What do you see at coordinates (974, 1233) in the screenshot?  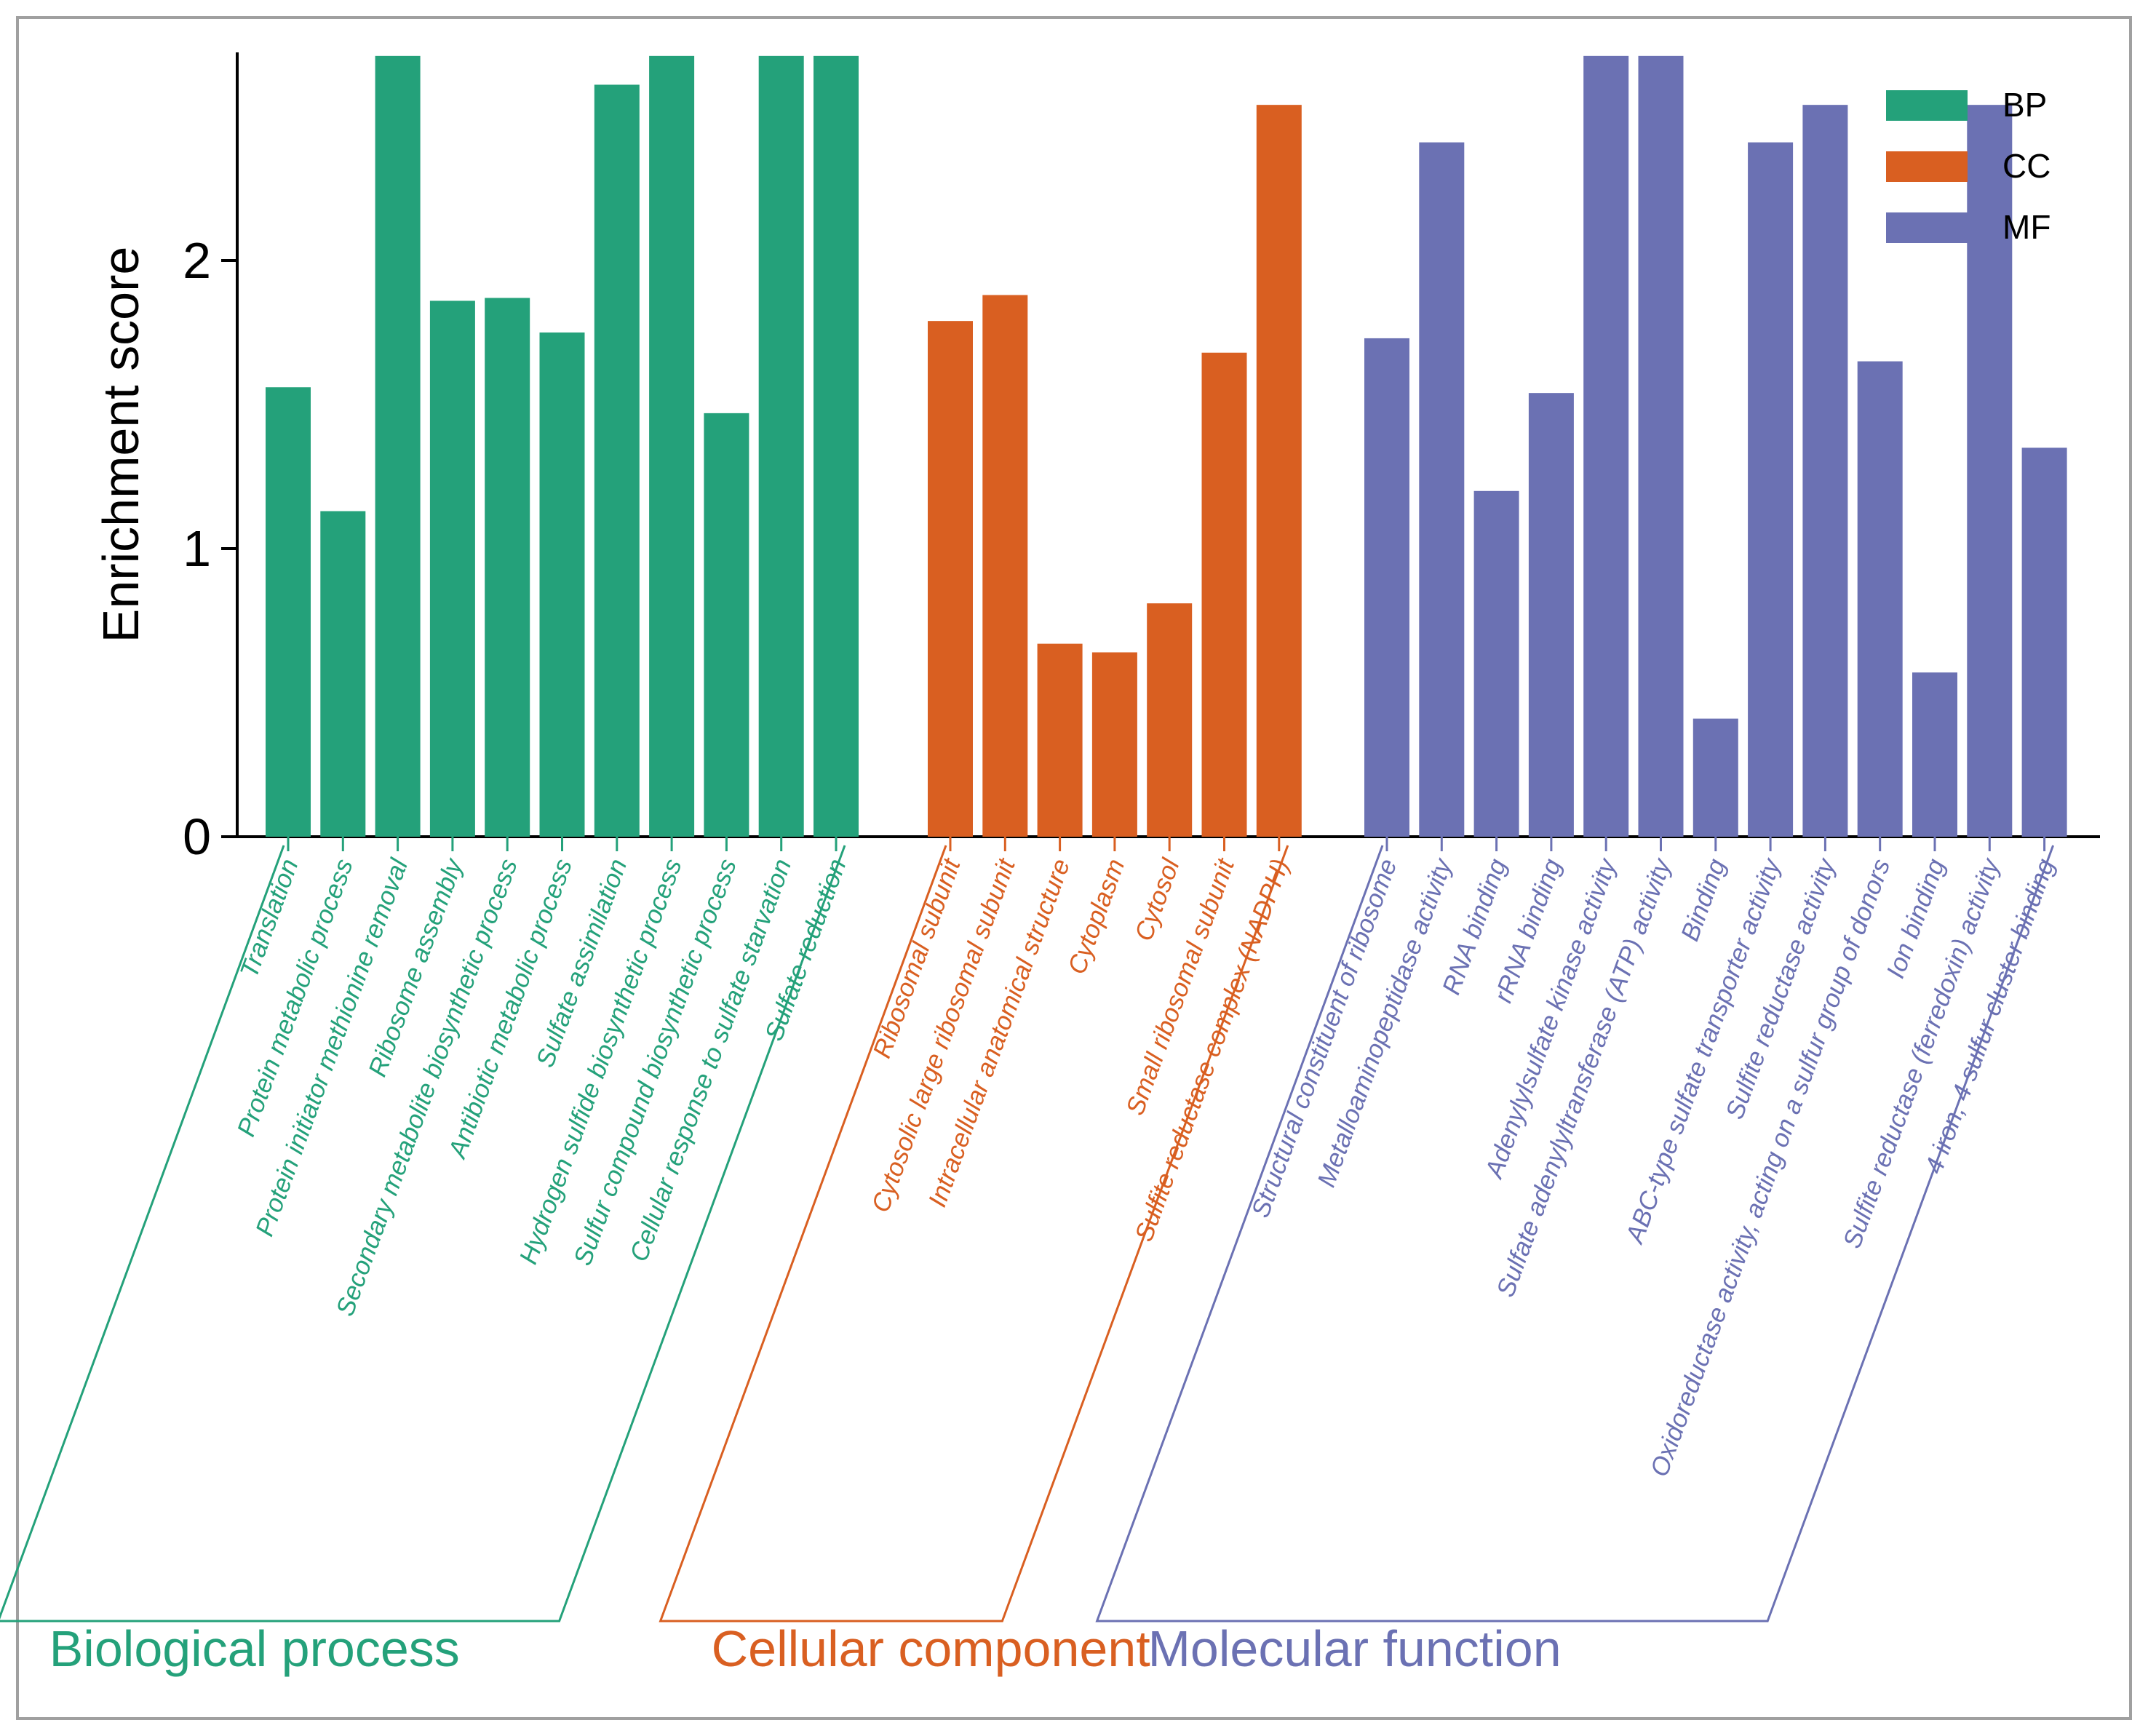 I see `group-bracket-cc` at bounding box center [974, 1233].